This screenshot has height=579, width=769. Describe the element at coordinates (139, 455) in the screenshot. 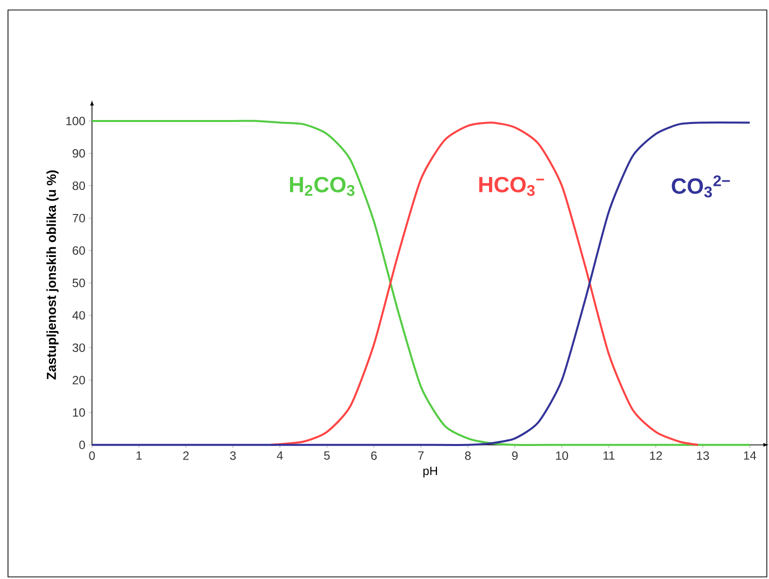

I see `x-tick-label: 1` at that location.